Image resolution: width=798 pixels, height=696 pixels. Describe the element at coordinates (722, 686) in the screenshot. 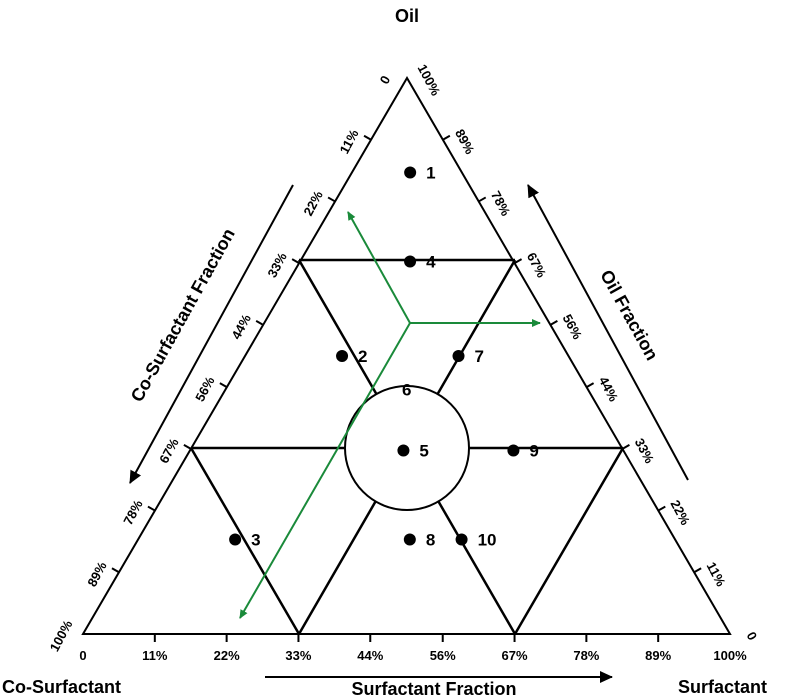

I see `vertex-surfactant: Surfactant` at that location.